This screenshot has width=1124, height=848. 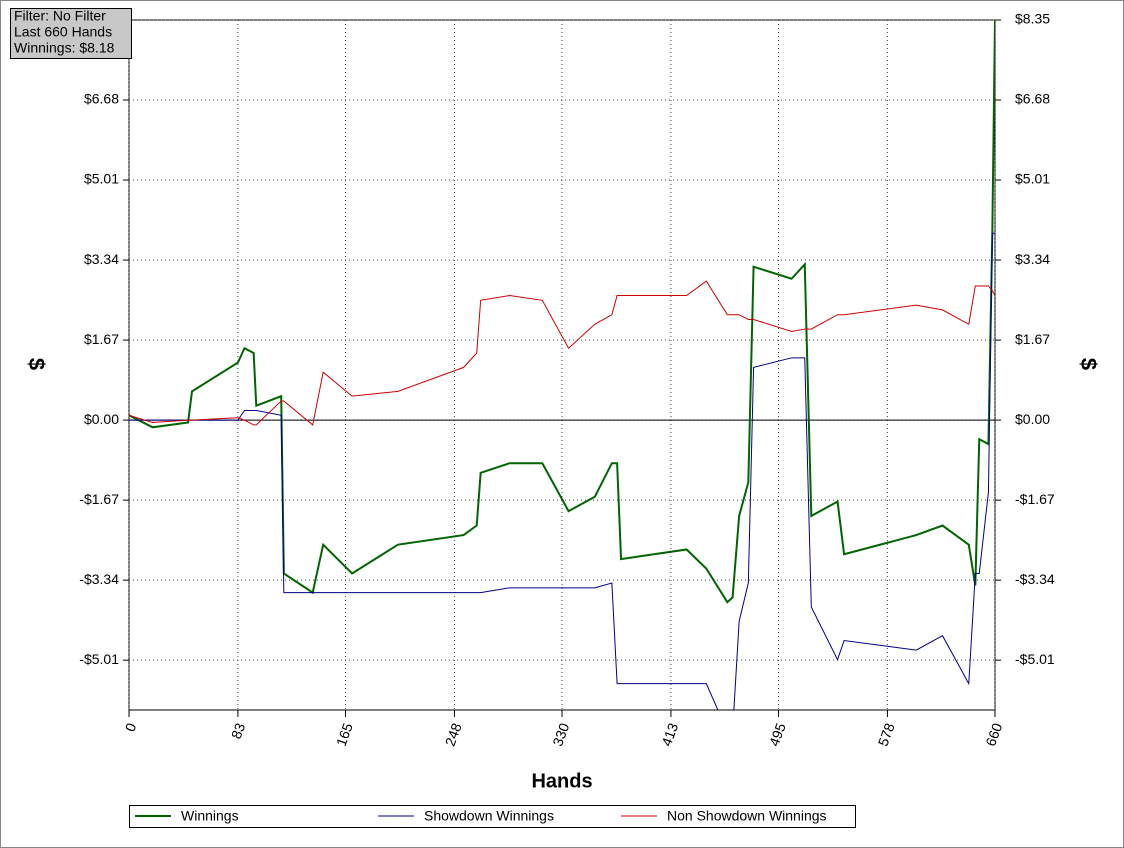 I want to click on x-tick-label: 165, so click(x=344, y=735).